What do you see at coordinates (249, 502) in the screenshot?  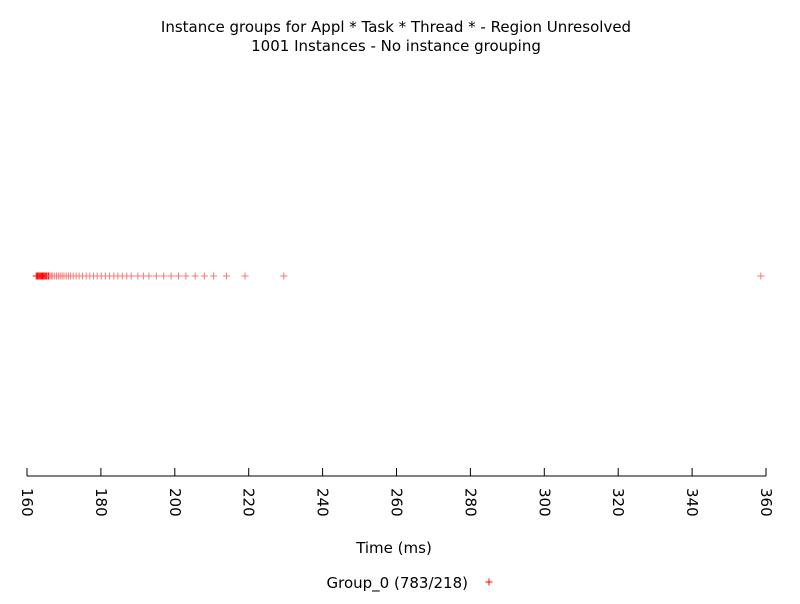 I see `x-tick-label: 220` at bounding box center [249, 502].